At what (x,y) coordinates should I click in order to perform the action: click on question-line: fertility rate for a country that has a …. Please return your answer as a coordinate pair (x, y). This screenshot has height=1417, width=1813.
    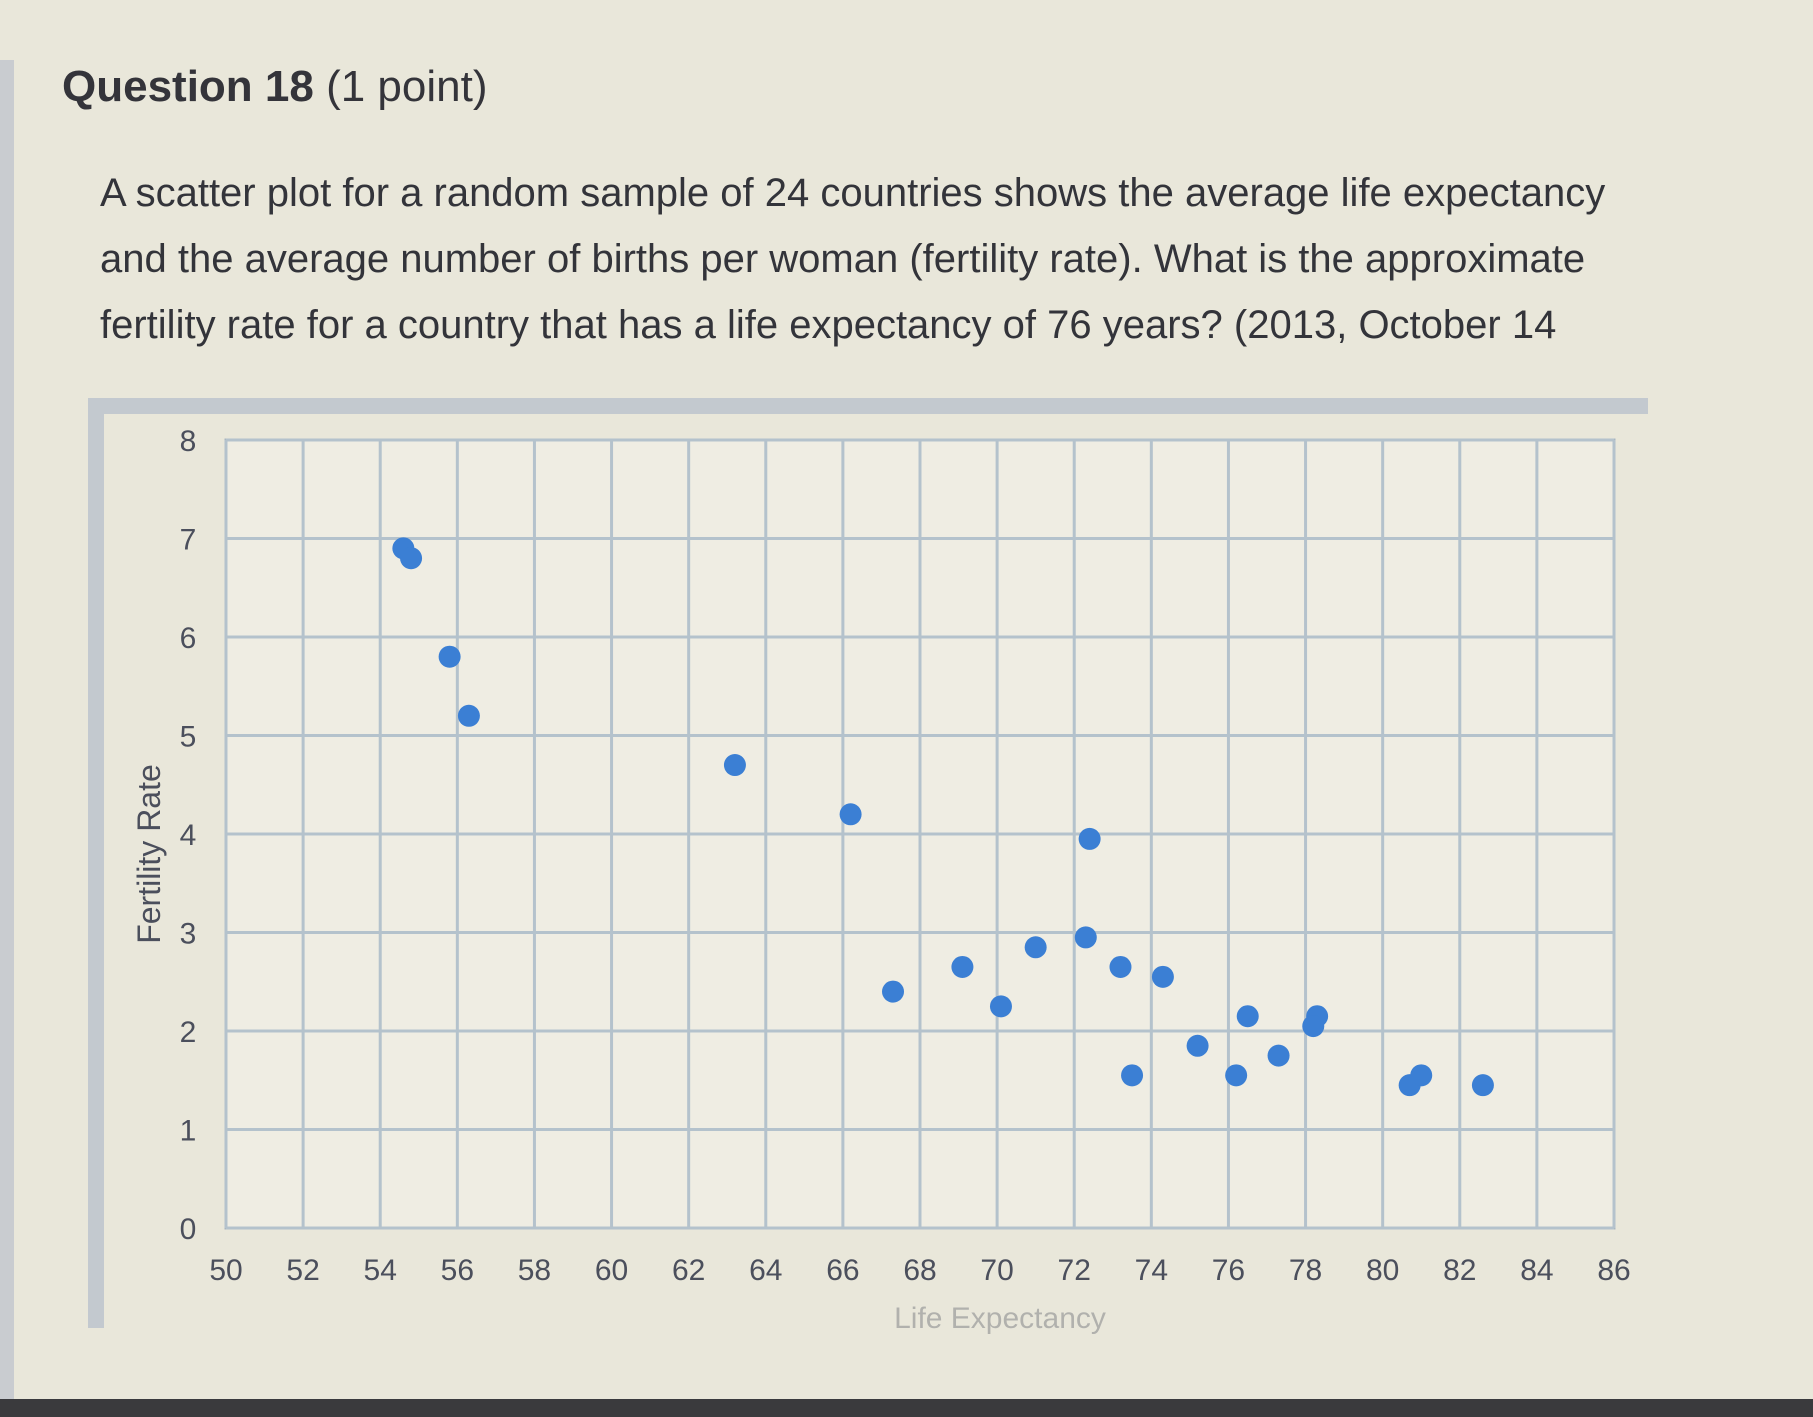
    Looking at the image, I should click on (828, 325).